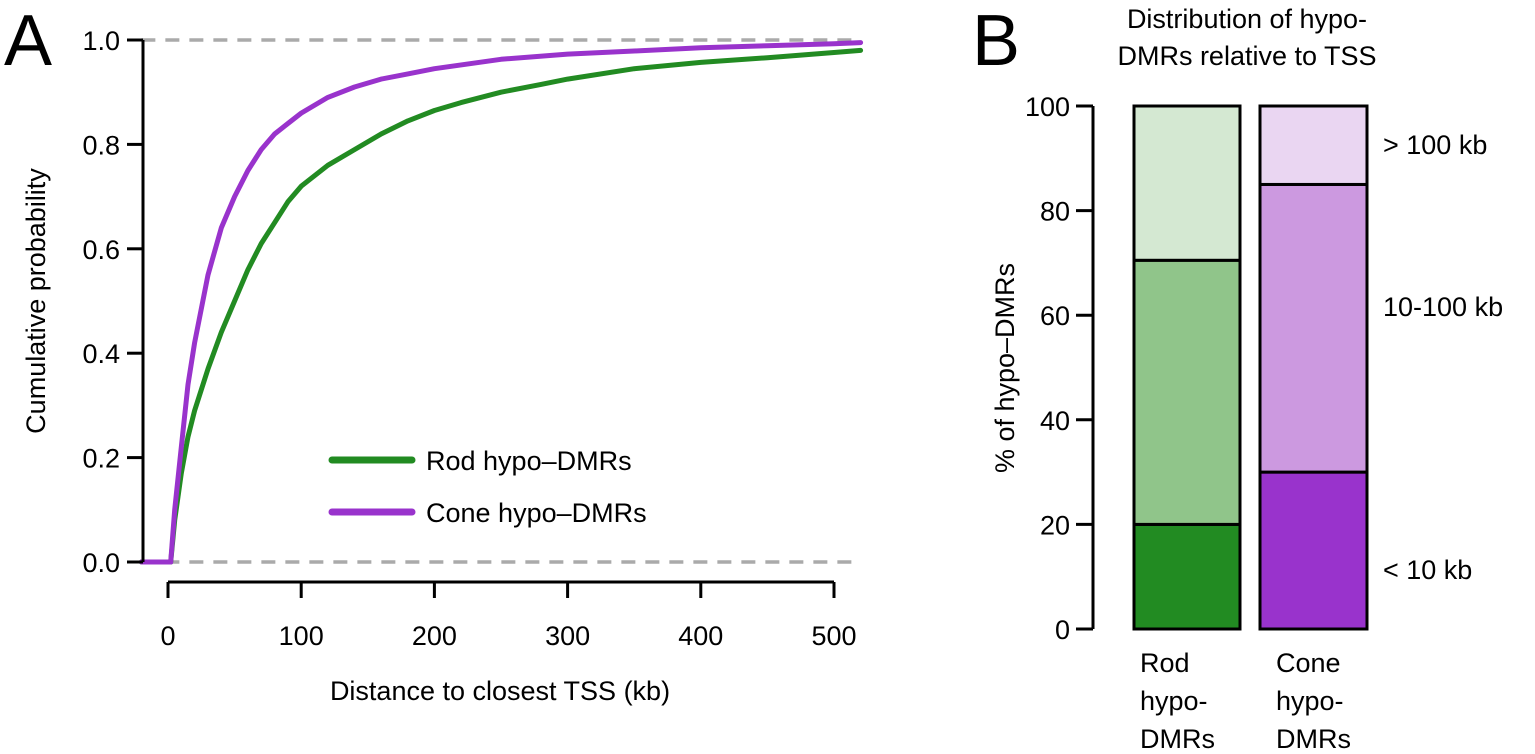 This screenshot has height=754, width=1535. What do you see at coordinates (1443, 307) in the screenshot?
I see `segment-label-10to100kb: 10-100 kb` at bounding box center [1443, 307].